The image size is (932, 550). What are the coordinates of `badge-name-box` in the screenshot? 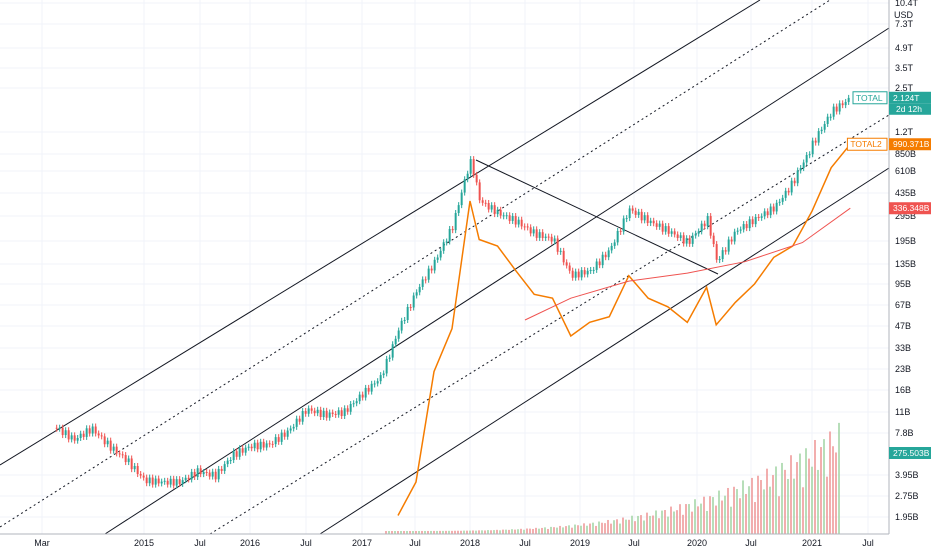 It's located at (867, 144).